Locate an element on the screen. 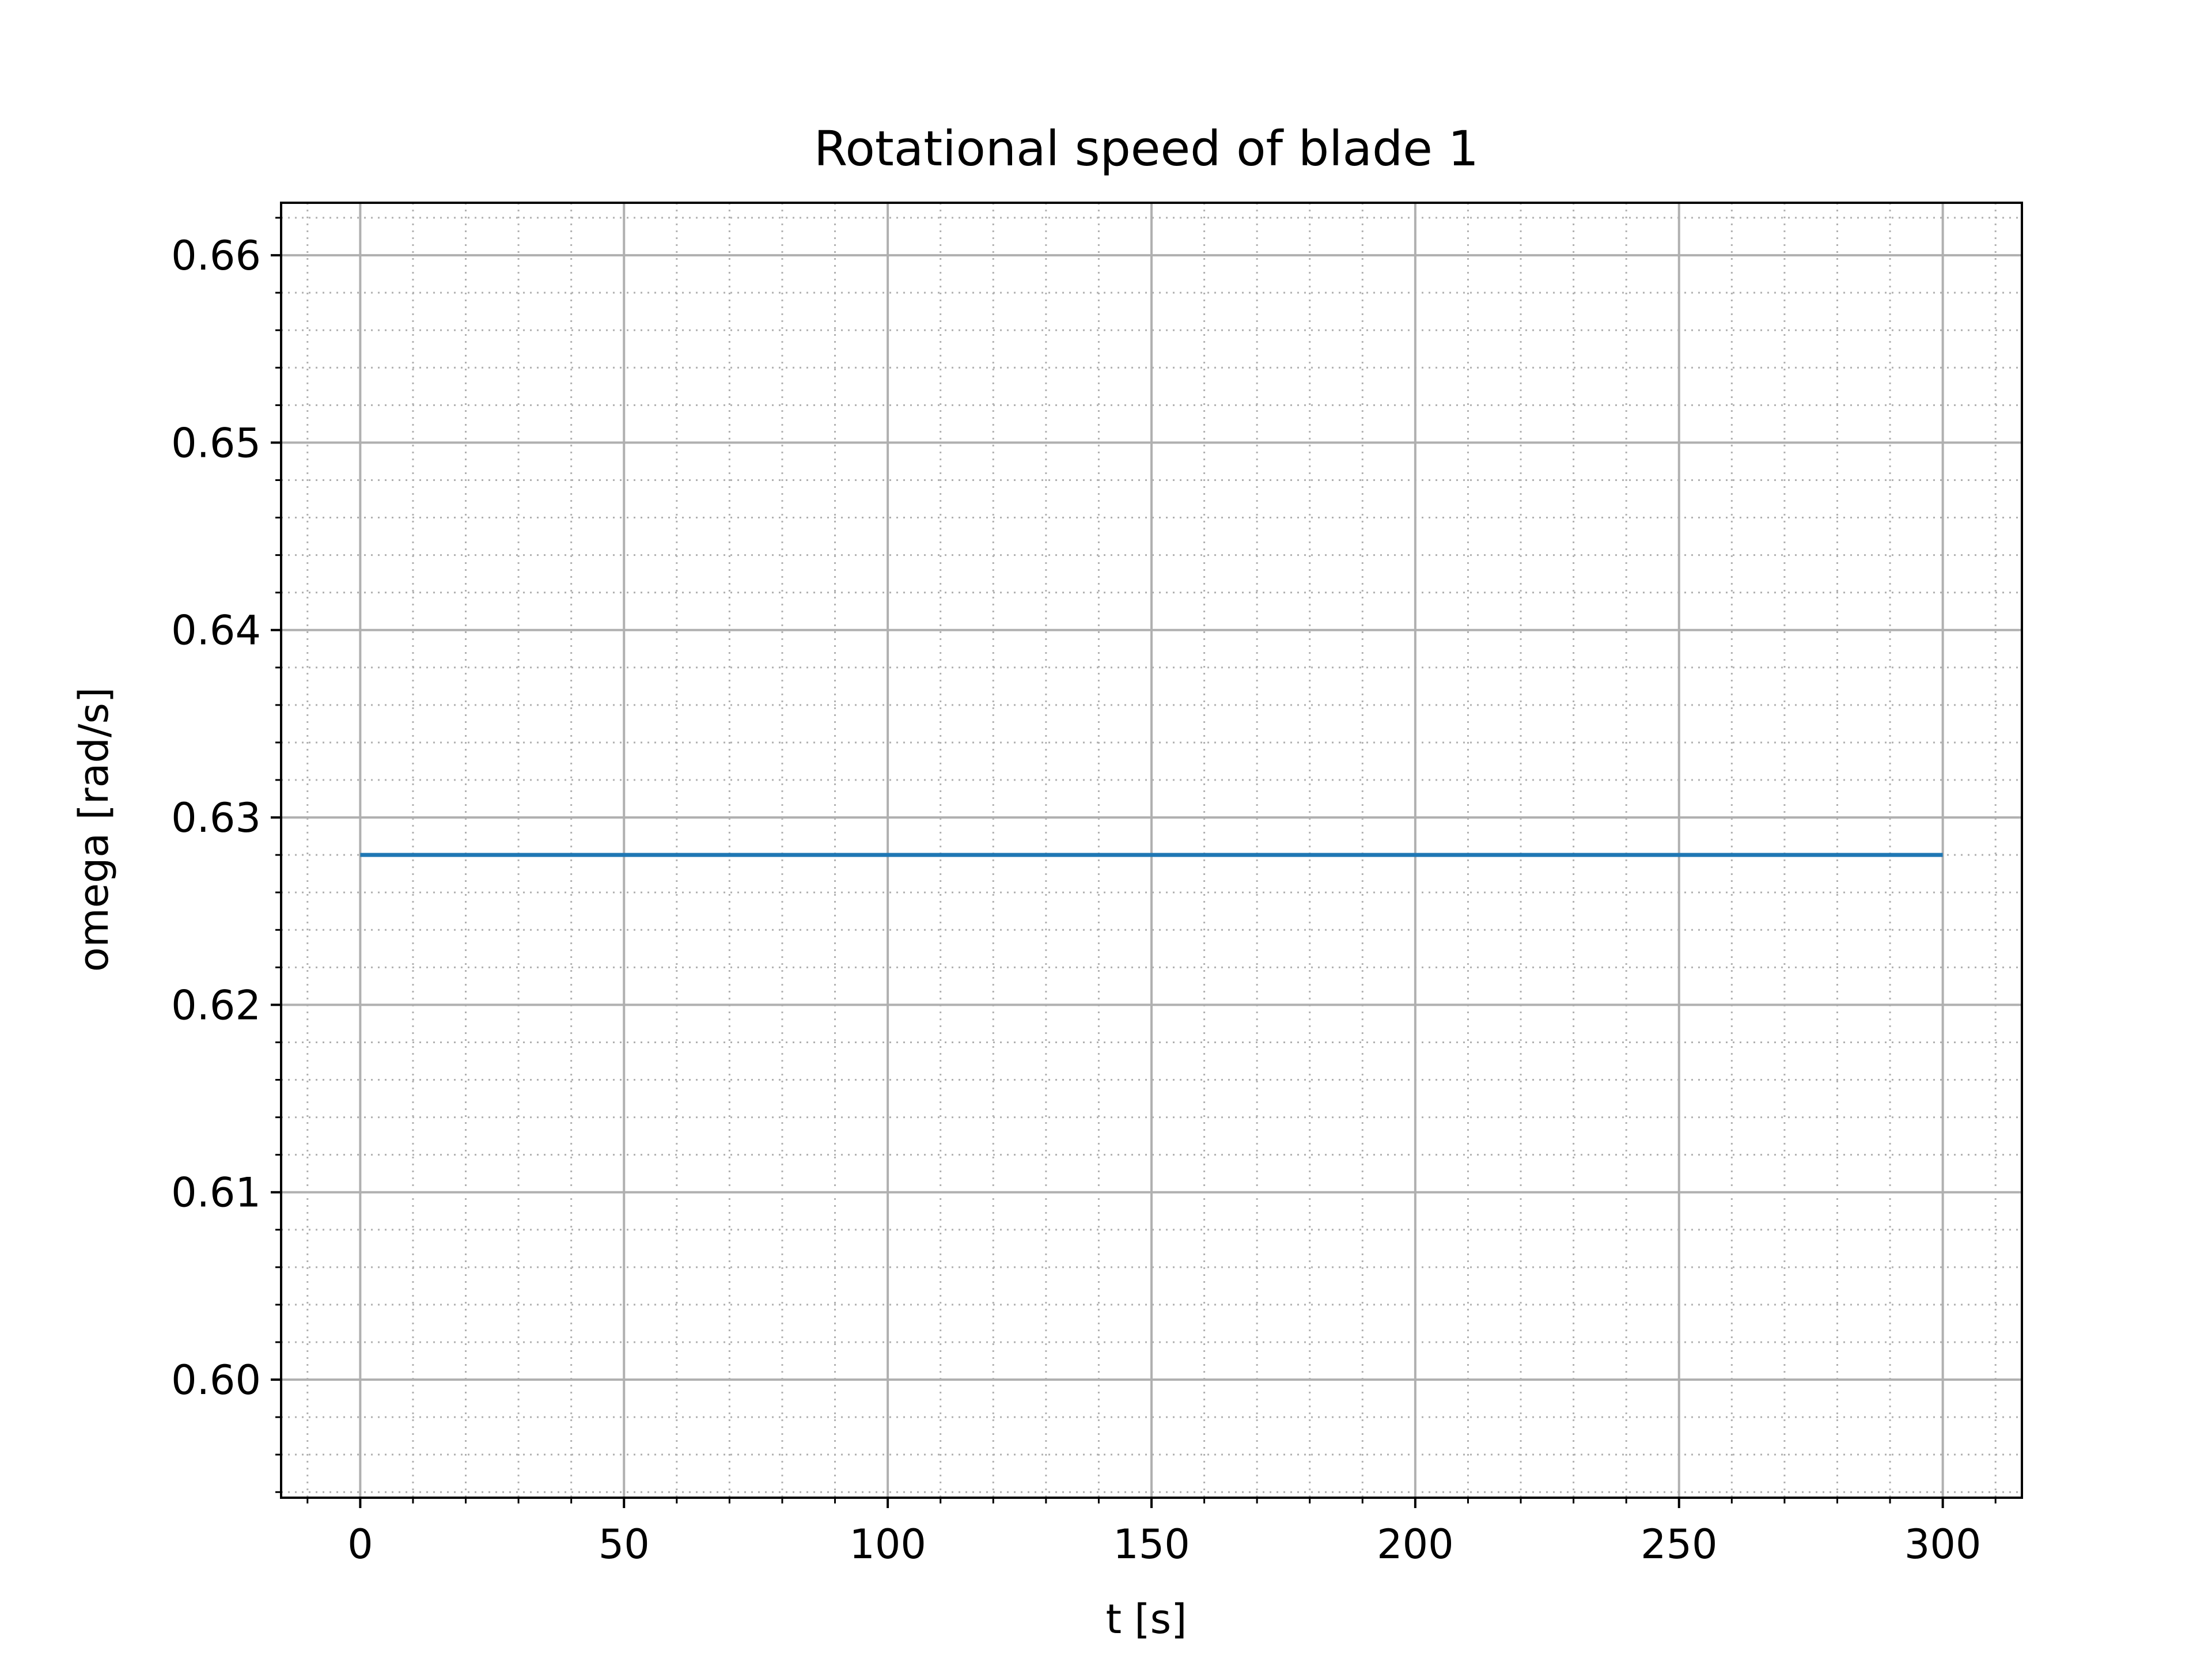 The width and height of the screenshot is (2212, 1659). y-tick-label: 0.64 is located at coordinates (216, 630).